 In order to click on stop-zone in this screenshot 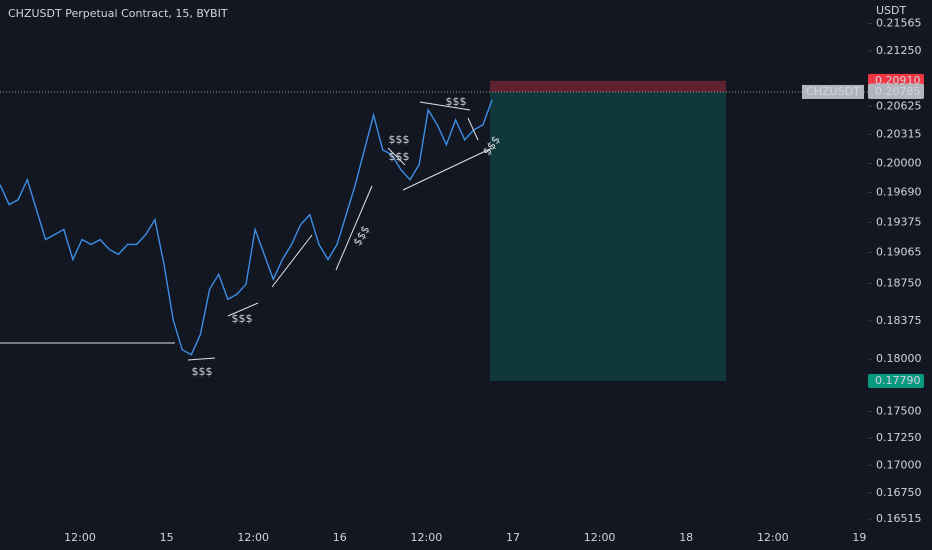, I will do `click(608, 86)`.